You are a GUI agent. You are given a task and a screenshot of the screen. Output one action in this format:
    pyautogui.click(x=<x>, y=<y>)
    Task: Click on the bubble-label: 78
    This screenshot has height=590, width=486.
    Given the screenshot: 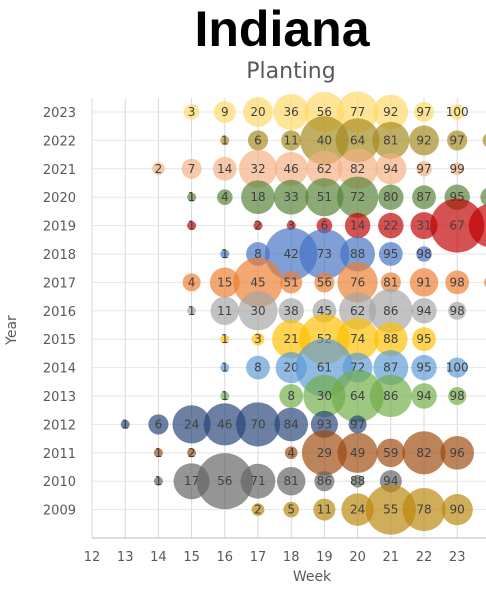 What is the action you would take?
    pyautogui.click(x=423, y=510)
    